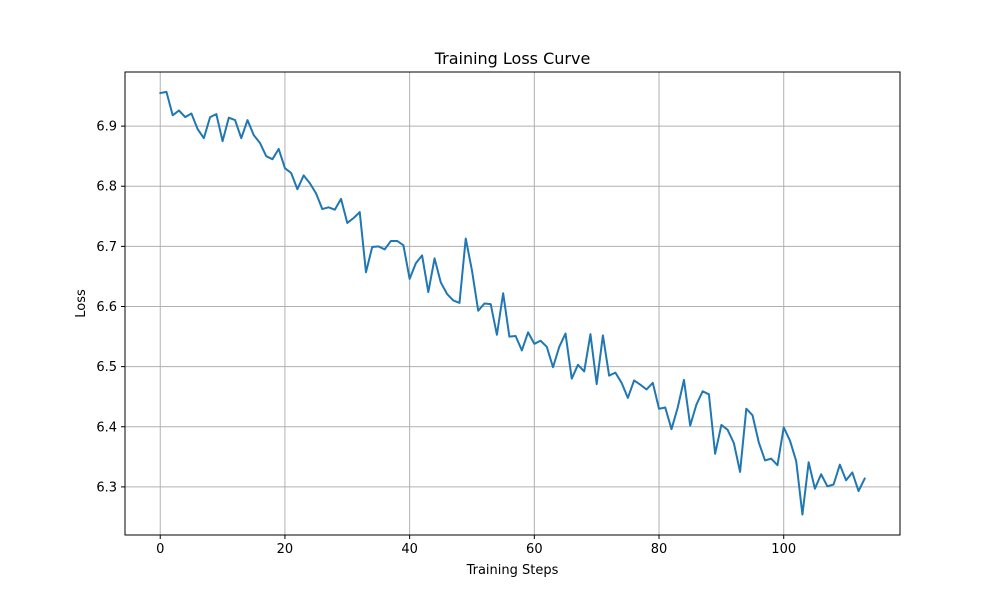 This screenshot has width=1000, height=600. What do you see at coordinates (106, 307) in the screenshot?
I see `y-tick-label: 6.6` at bounding box center [106, 307].